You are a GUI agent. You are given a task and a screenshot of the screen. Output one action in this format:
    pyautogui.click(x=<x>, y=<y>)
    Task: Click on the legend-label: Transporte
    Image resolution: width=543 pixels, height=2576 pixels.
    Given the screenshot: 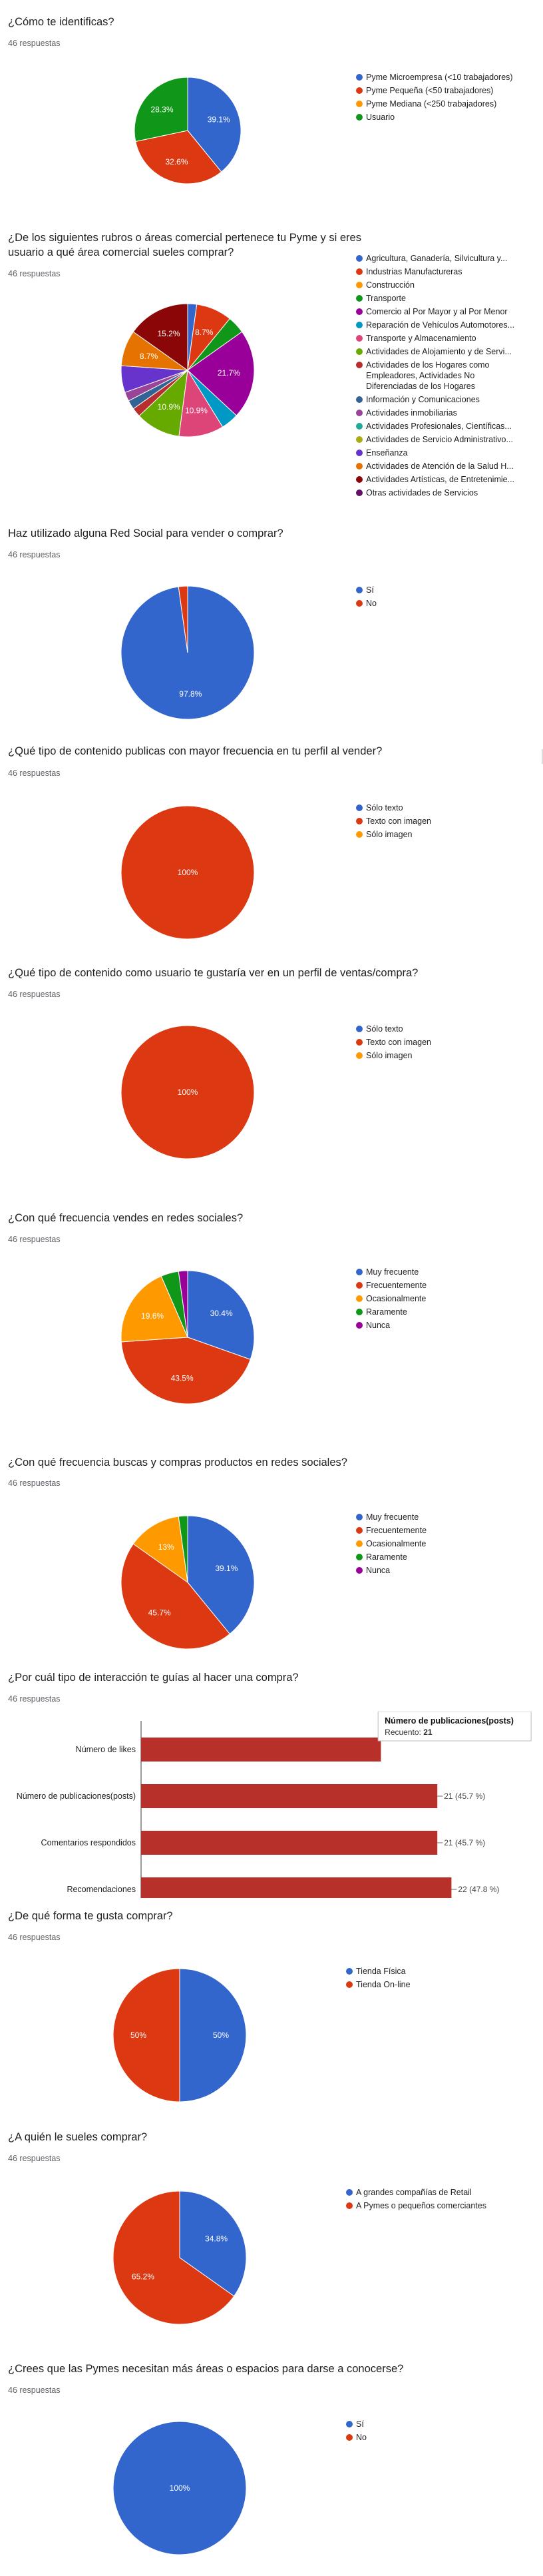 What is the action you would take?
    pyautogui.click(x=386, y=298)
    